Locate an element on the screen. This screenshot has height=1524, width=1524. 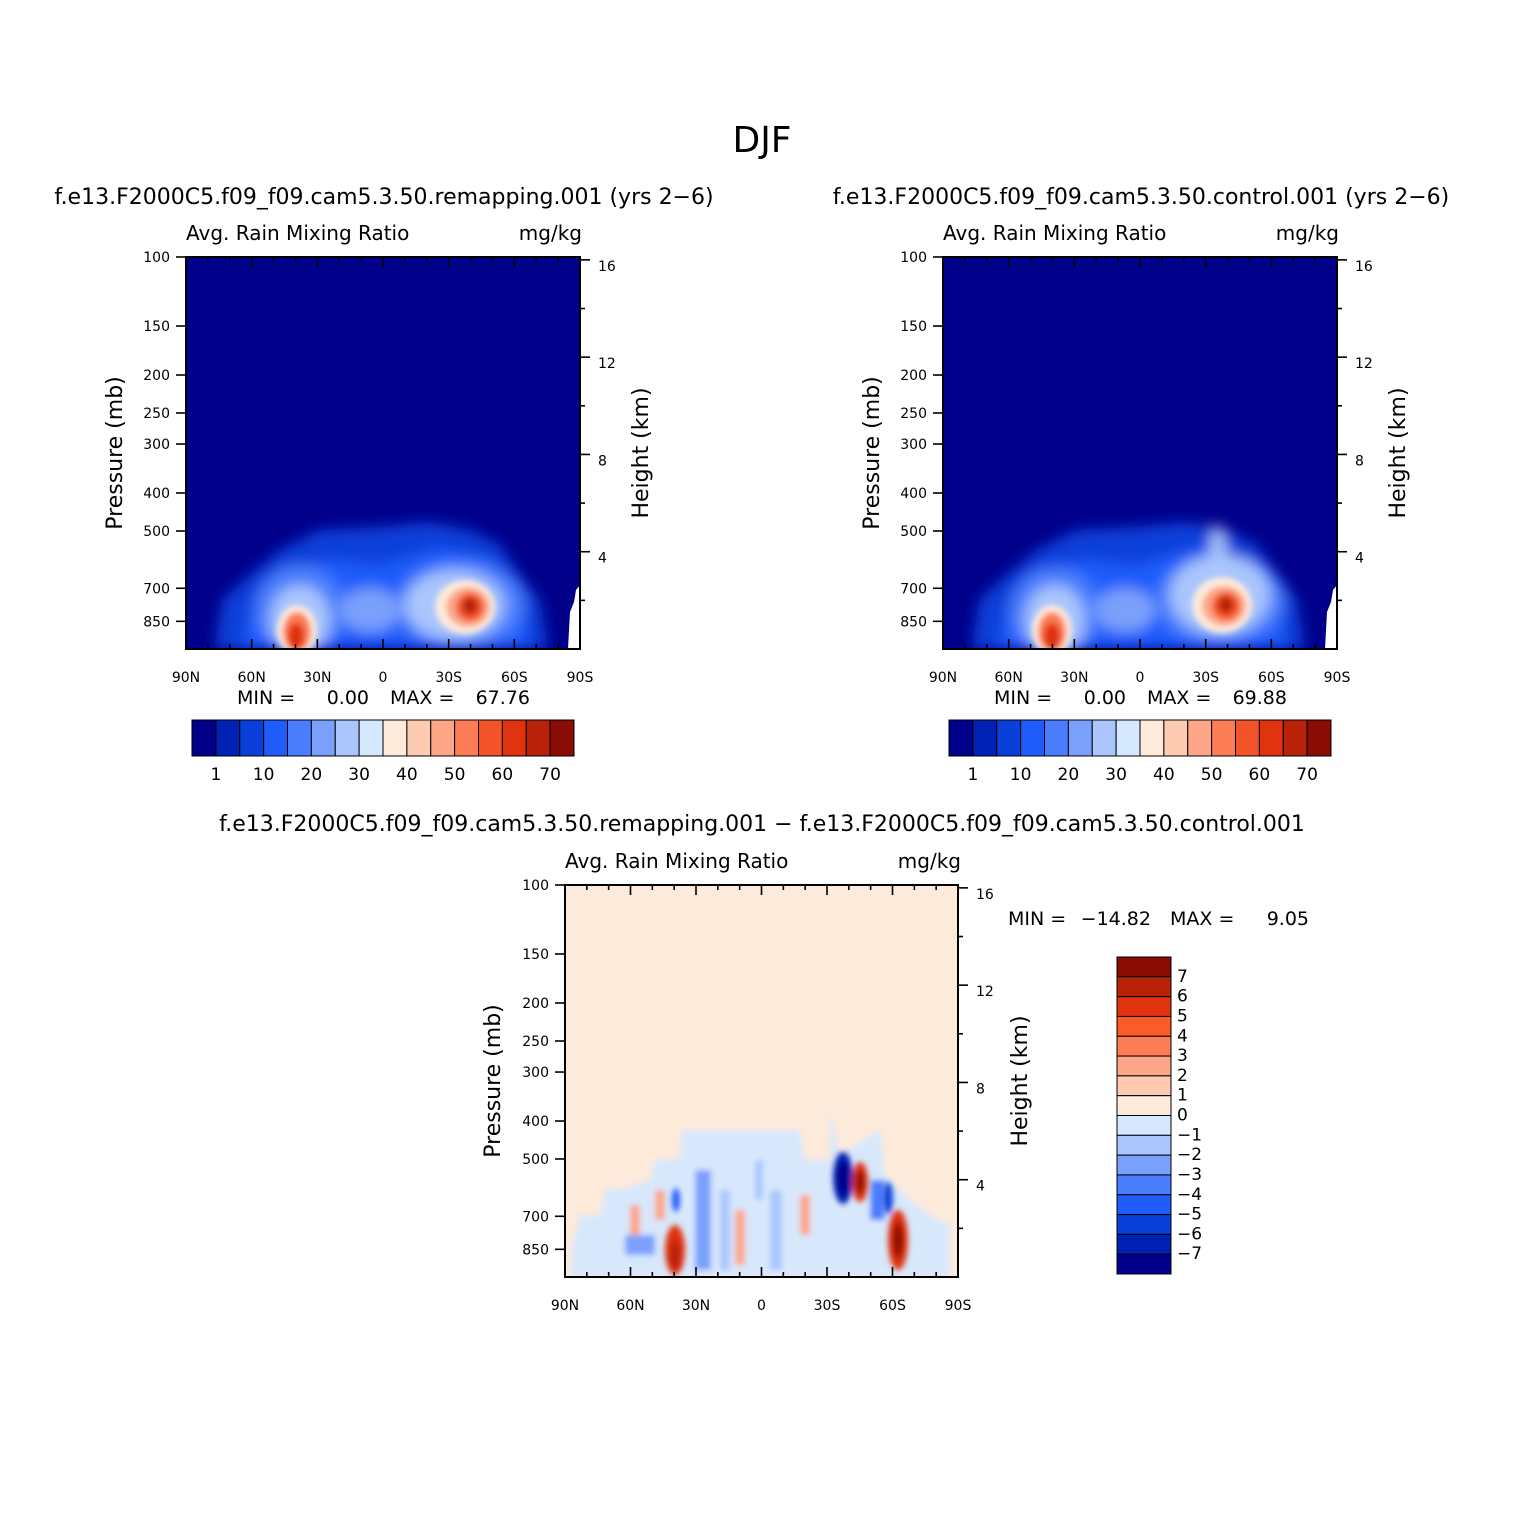
max-value-remapping: 67.76 is located at coordinates (503, 698).